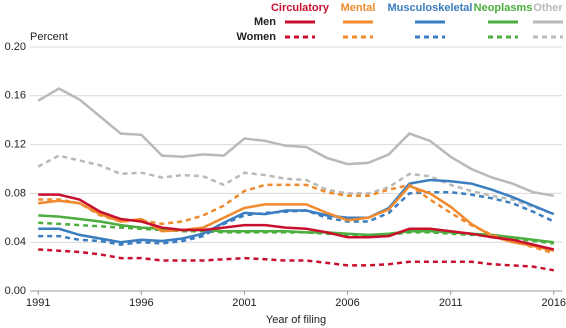 This screenshot has width=566, height=328. What do you see at coordinates (548, 8) in the screenshot?
I see `legend-header: Other` at bounding box center [548, 8].